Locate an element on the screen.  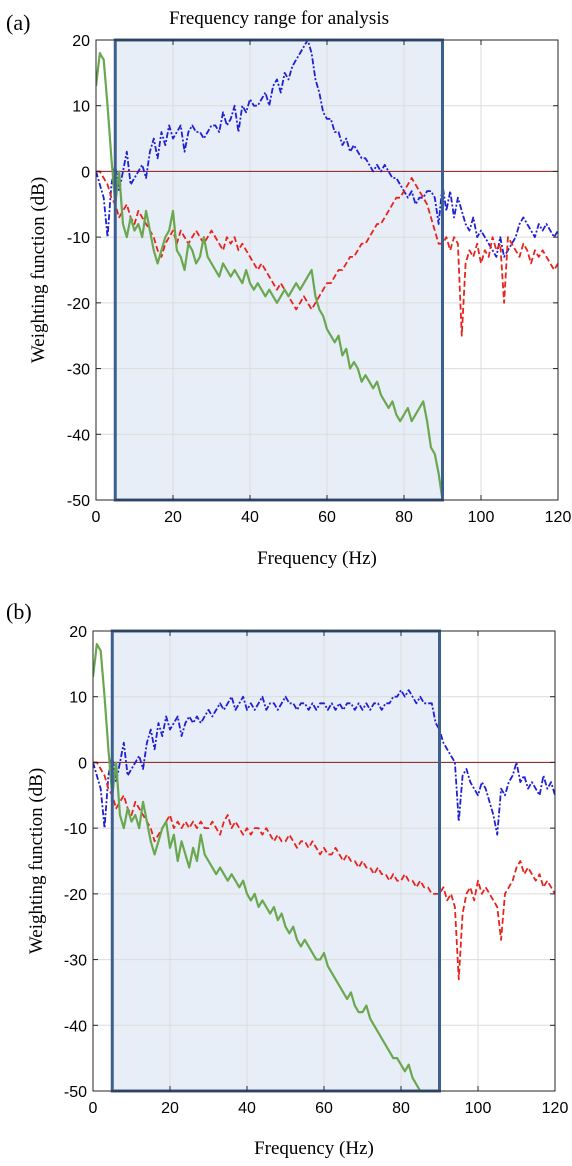
panel-label: (a) is located at coordinates (18, 22).